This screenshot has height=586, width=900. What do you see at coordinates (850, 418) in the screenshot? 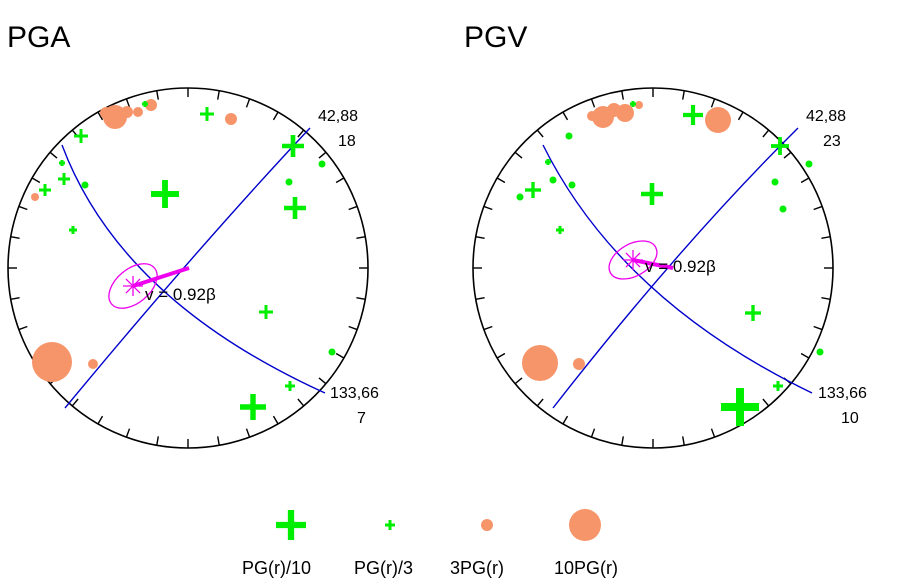
I see `plane2-rake-label: 10` at bounding box center [850, 418].